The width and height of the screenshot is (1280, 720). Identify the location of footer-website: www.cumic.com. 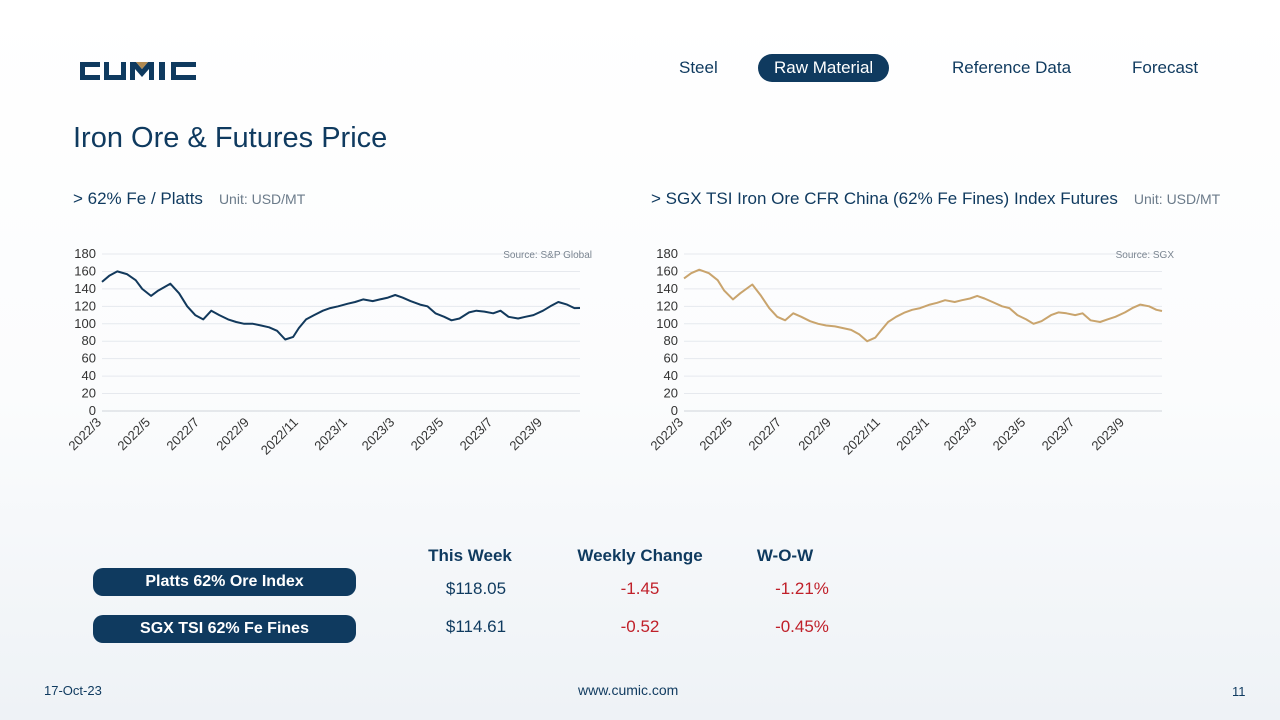
(628, 690).